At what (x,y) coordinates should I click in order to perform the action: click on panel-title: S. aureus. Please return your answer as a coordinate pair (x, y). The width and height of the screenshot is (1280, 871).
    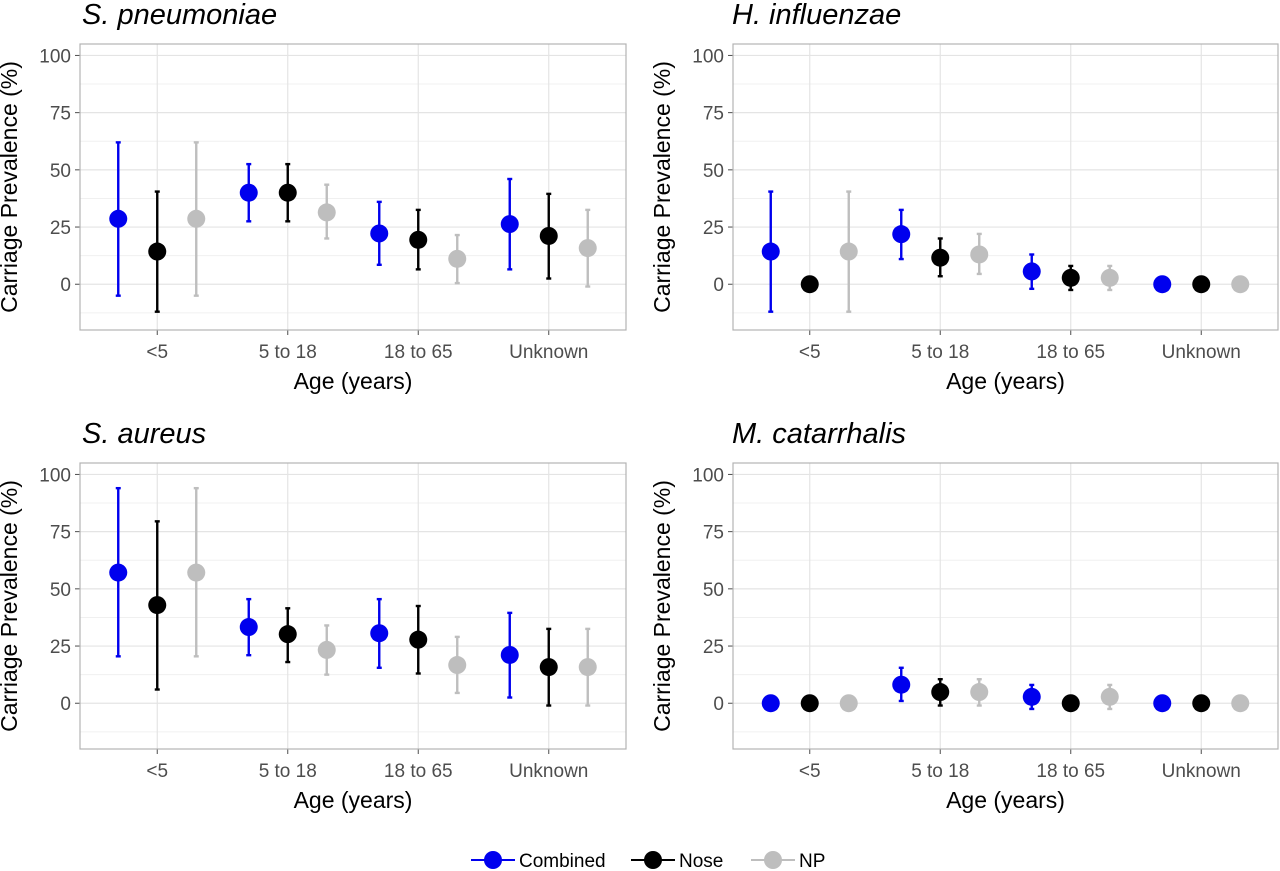
    Looking at the image, I should click on (144, 434).